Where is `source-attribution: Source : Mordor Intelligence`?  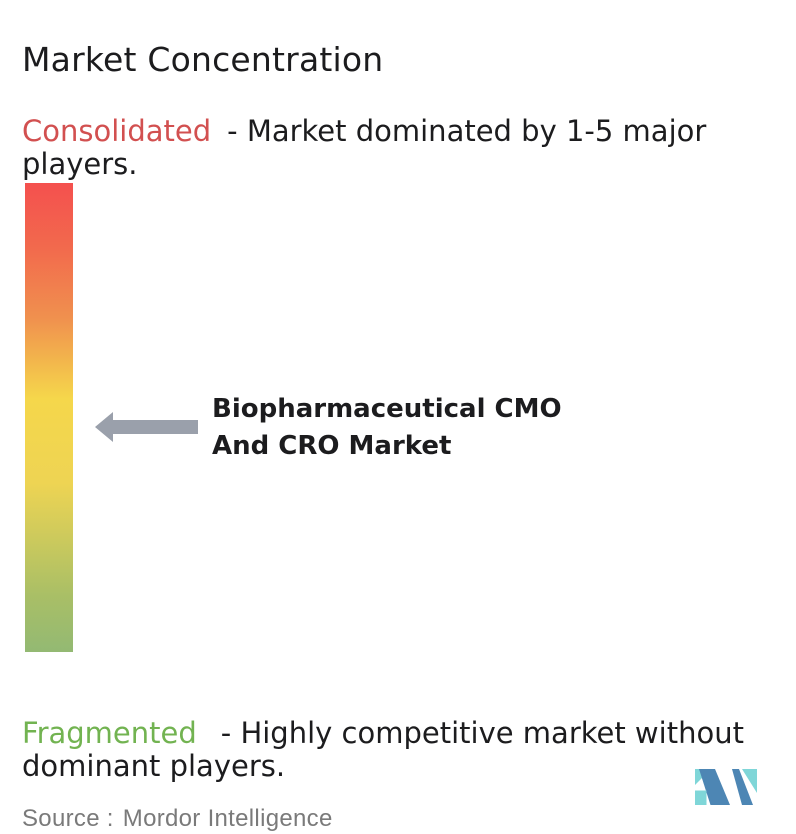 source-attribution: Source : Mordor Intelligence is located at coordinates (177, 819).